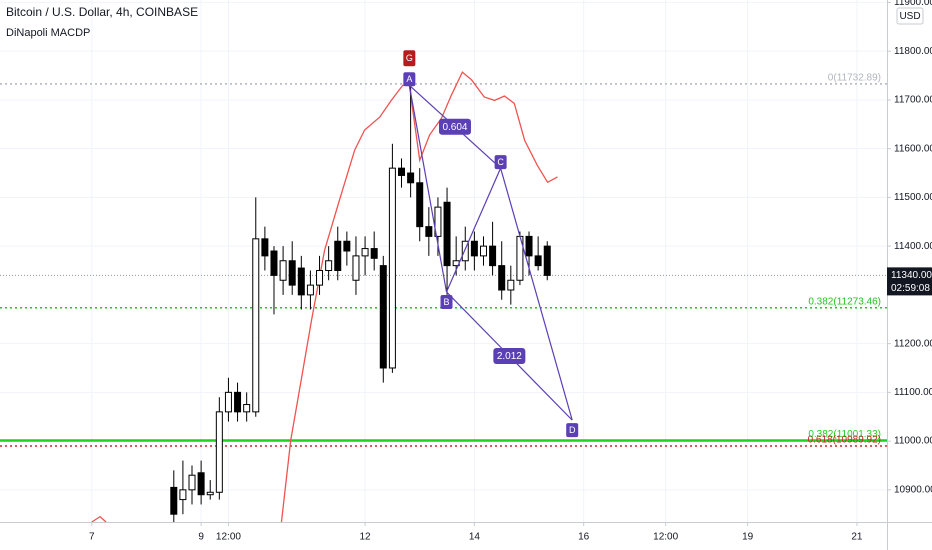  I want to click on y-tick-label: 11600.00, so click(913, 148).